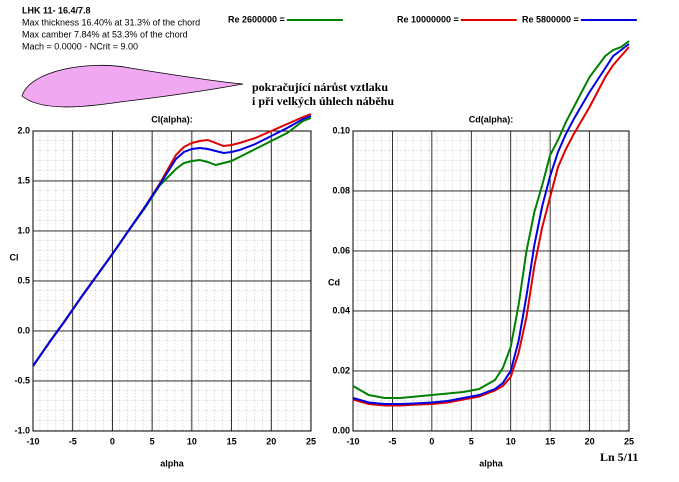  I want to click on y-axis-label: Cd, so click(334, 282).